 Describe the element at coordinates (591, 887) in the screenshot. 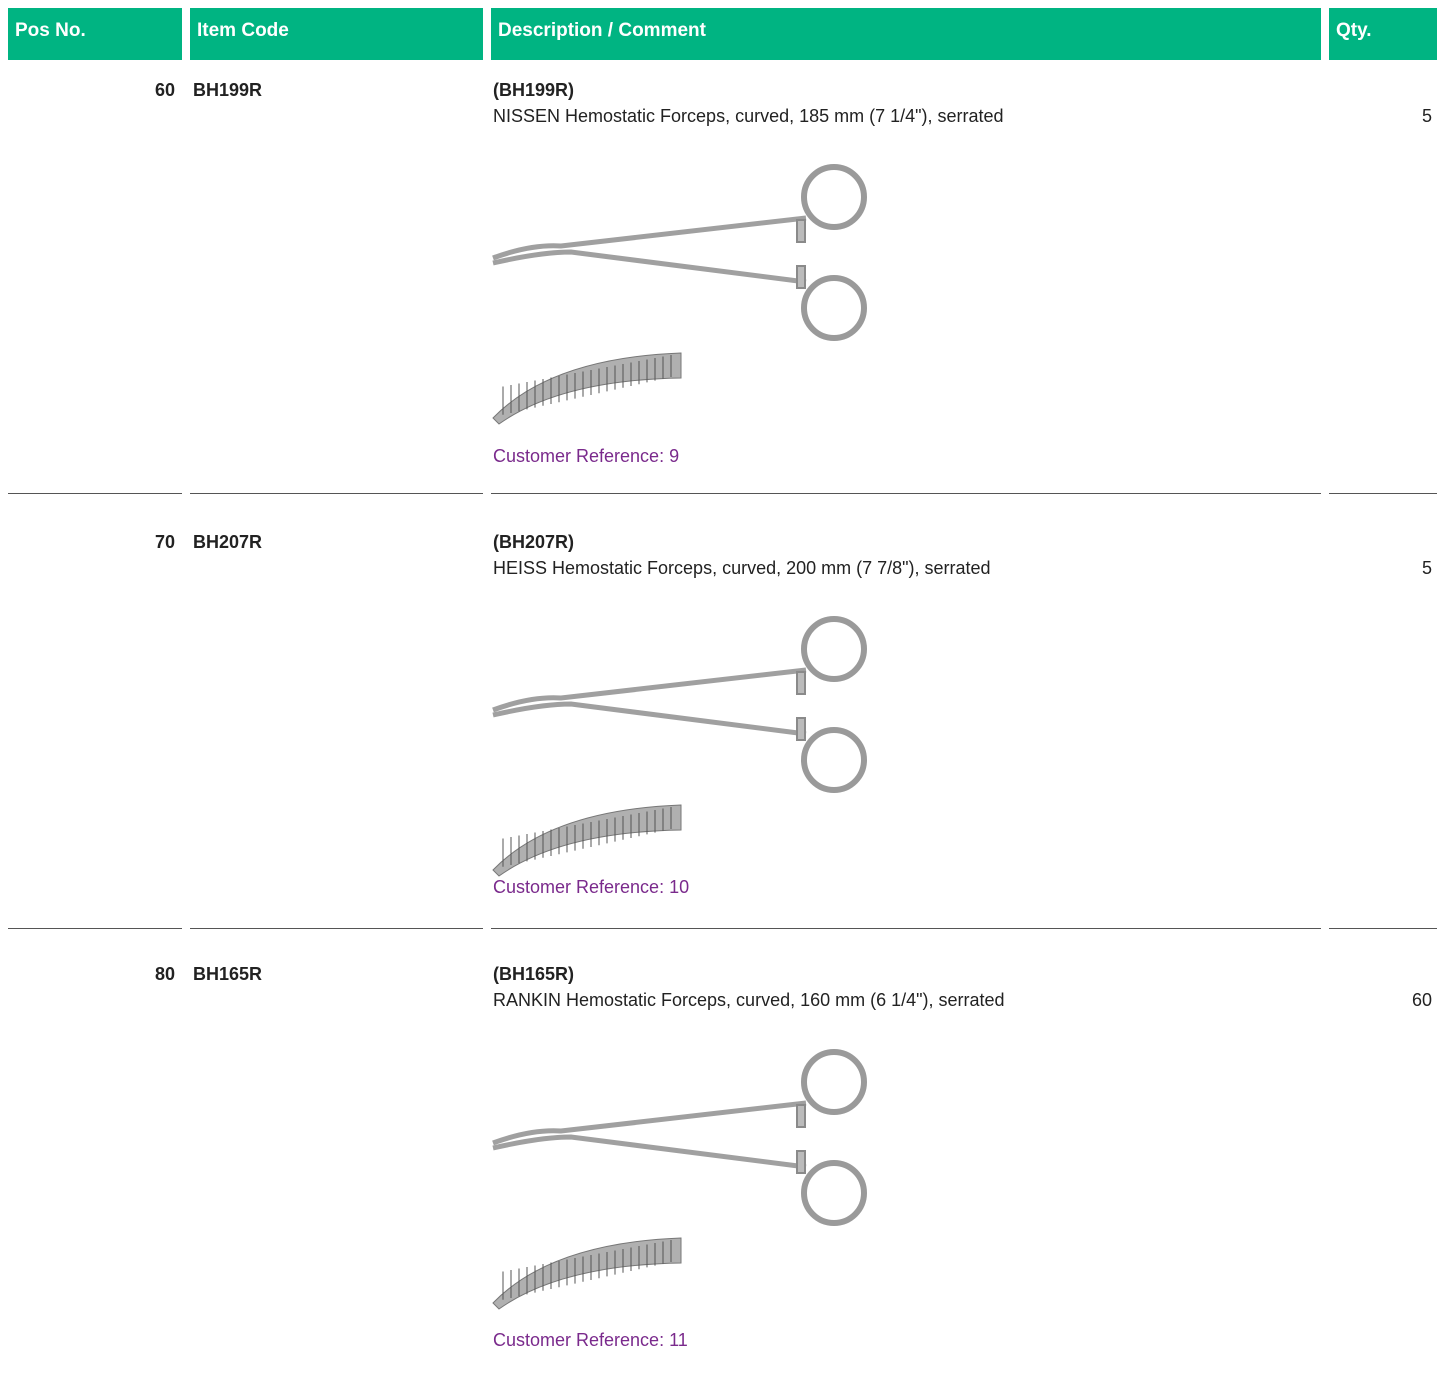

I see `customer-reference: Customer Reference: 10` at that location.